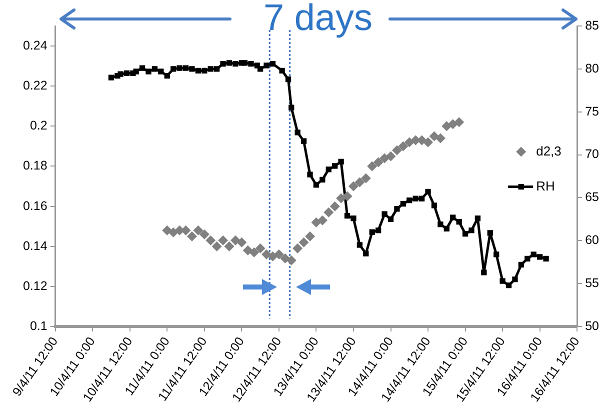  What do you see at coordinates (35, 45) in the screenshot?
I see `y-tick-label: 0.24` at bounding box center [35, 45].